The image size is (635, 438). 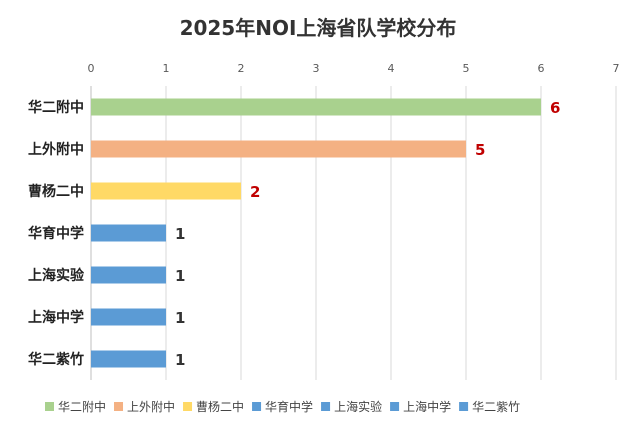 What do you see at coordinates (480, 150) in the screenshot?
I see `data-label: 5` at bounding box center [480, 150].